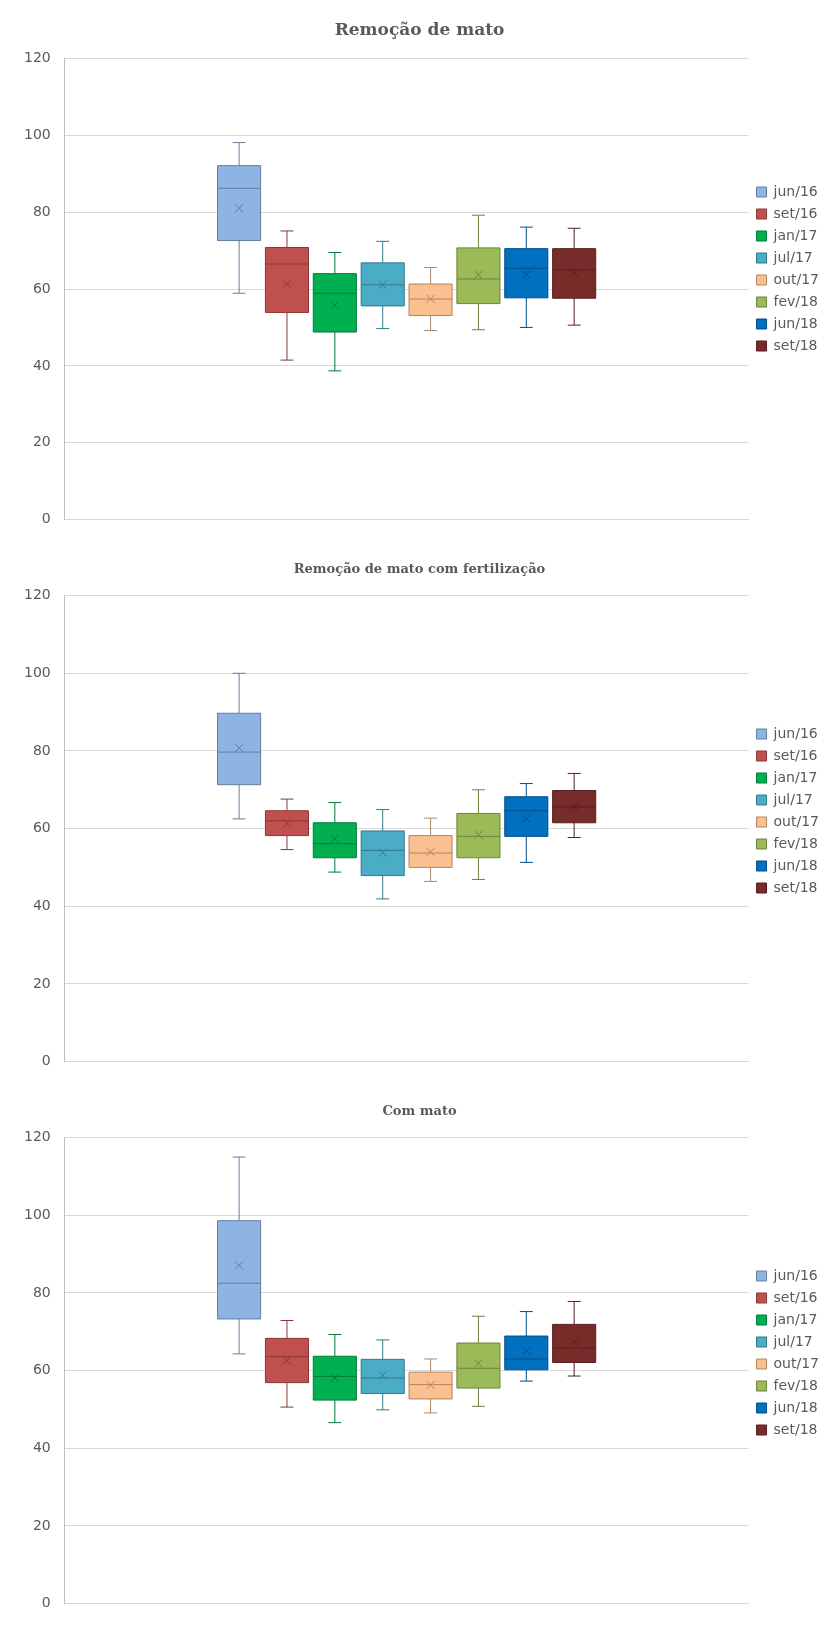  Describe the element at coordinates (419, 1111) in the screenshot. I see `chart-title: Com mato` at that location.